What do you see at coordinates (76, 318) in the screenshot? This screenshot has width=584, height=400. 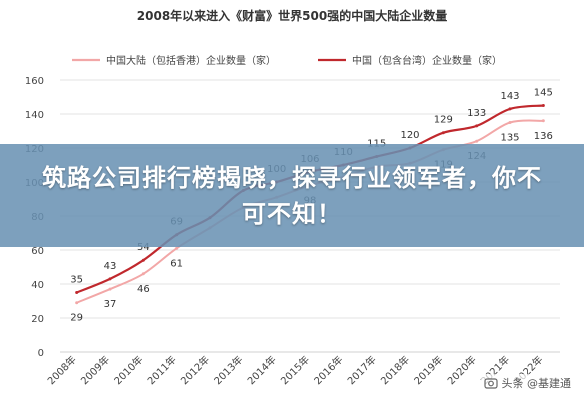 I see `data-label: 29` at bounding box center [76, 318].